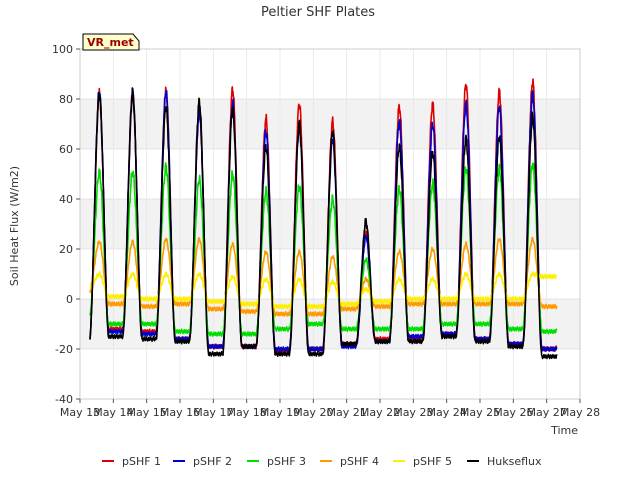 The height and width of the screenshot is (480, 640). I want to click on y-tick-label: -20, so click(64, 349).